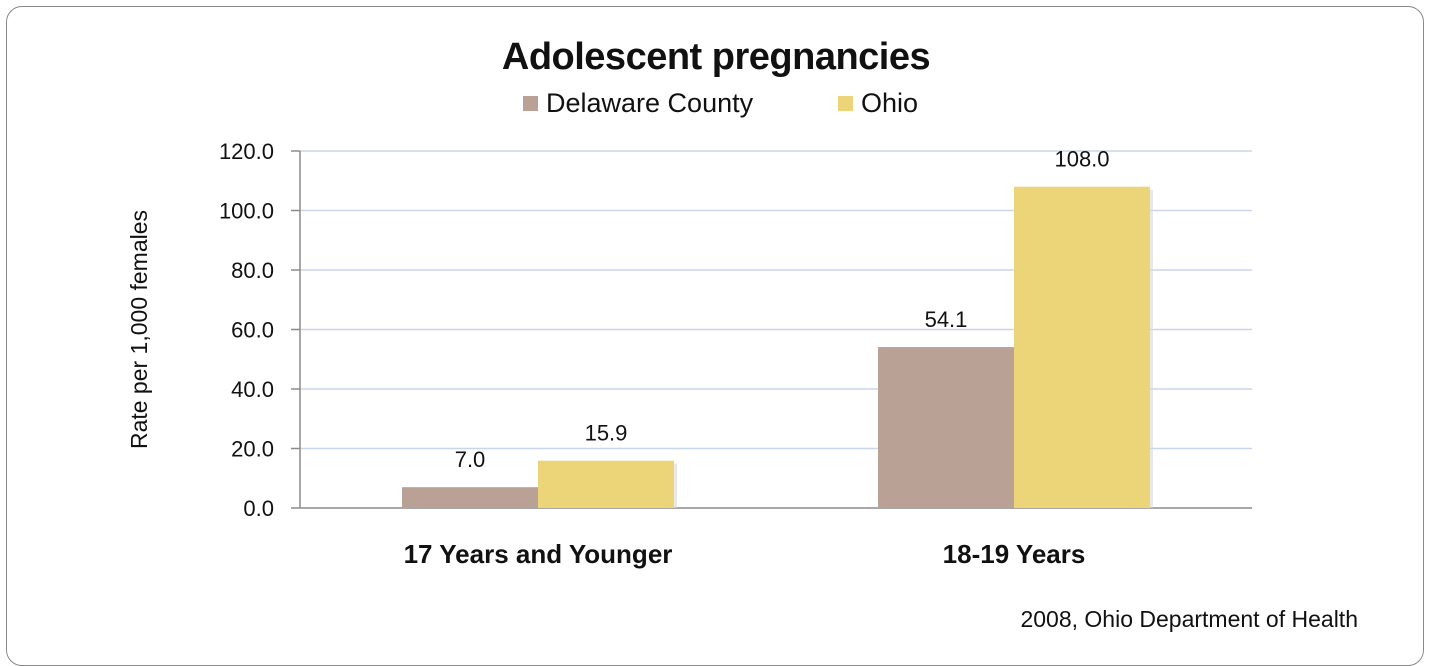 This screenshot has height=666, width=1432. I want to click on y-axis-title: Rate per 1,000 females, so click(139, 329).